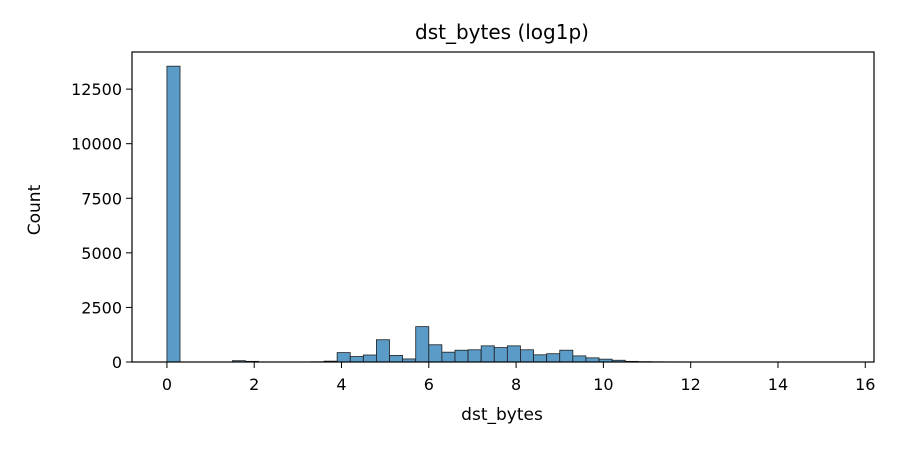  What do you see at coordinates (254, 384) in the screenshot?
I see `x-tick-label: 2` at bounding box center [254, 384].